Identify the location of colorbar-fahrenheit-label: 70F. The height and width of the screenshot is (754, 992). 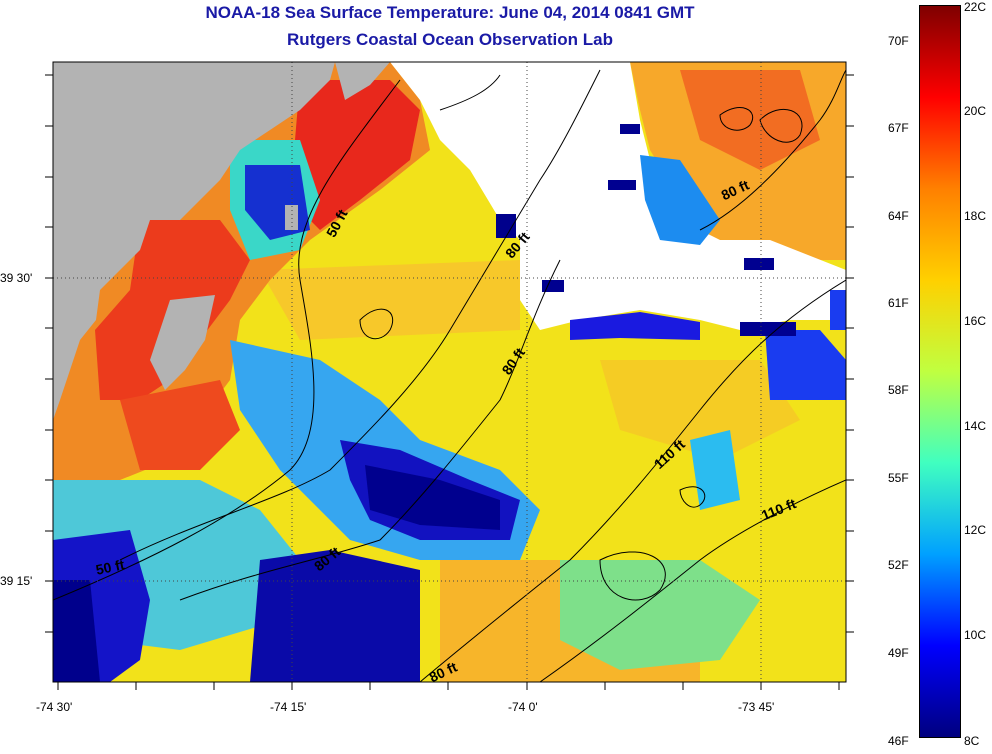
(898, 41).